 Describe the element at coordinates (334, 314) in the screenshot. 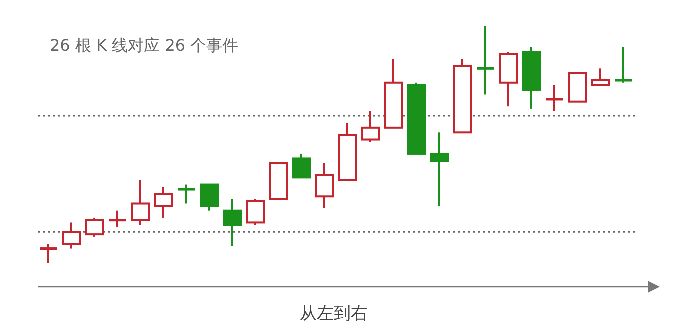

I see `xlabel: 从左到右` at that location.